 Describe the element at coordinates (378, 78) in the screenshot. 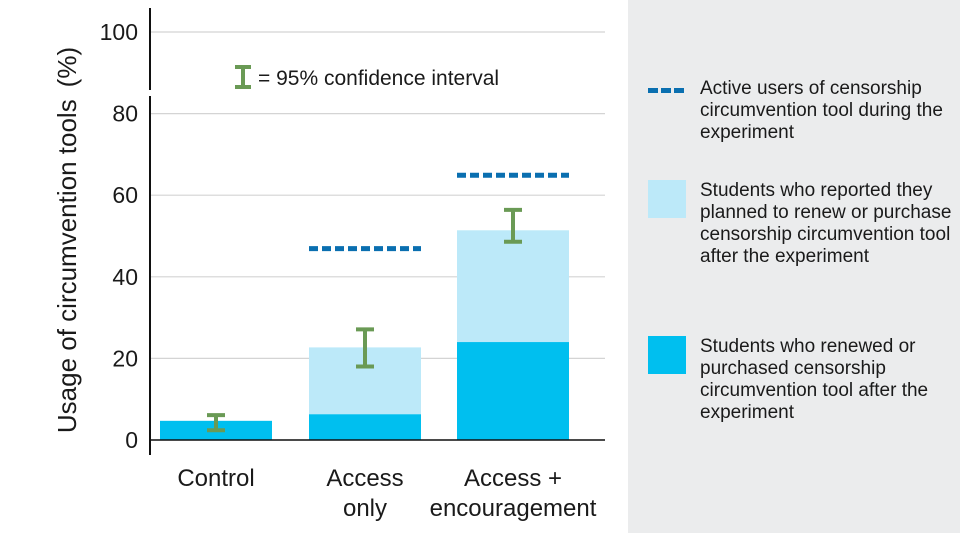

I see `ci-annotation-text: = 95% confidence interval` at that location.